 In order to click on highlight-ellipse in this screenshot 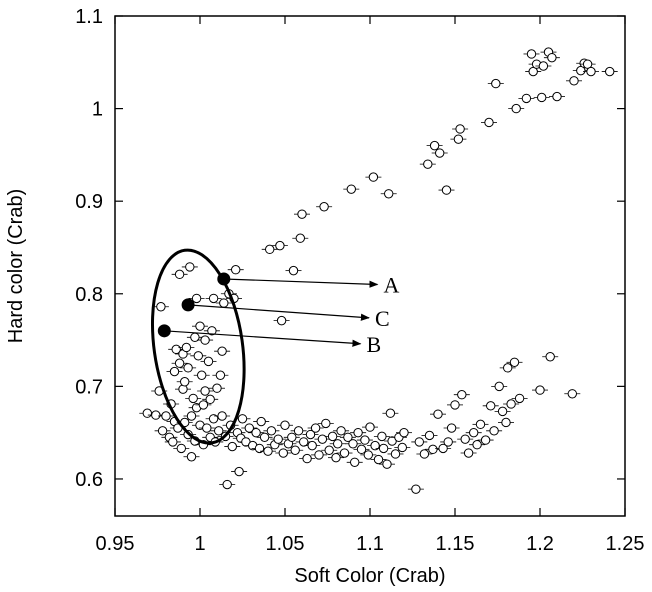, I will do `click(198, 346)`.